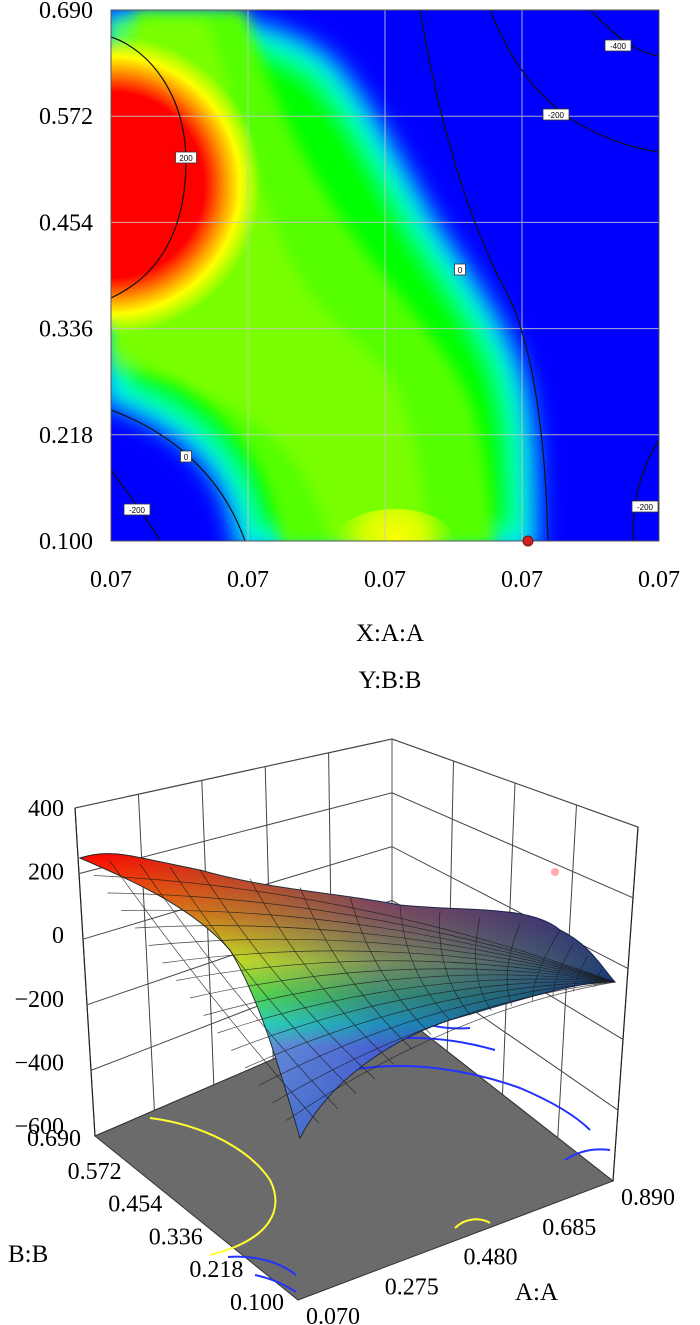  What do you see at coordinates (95, 1172) in the screenshot?
I see `surface-b-tick: 0.572` at bounding box center [95, 1172].